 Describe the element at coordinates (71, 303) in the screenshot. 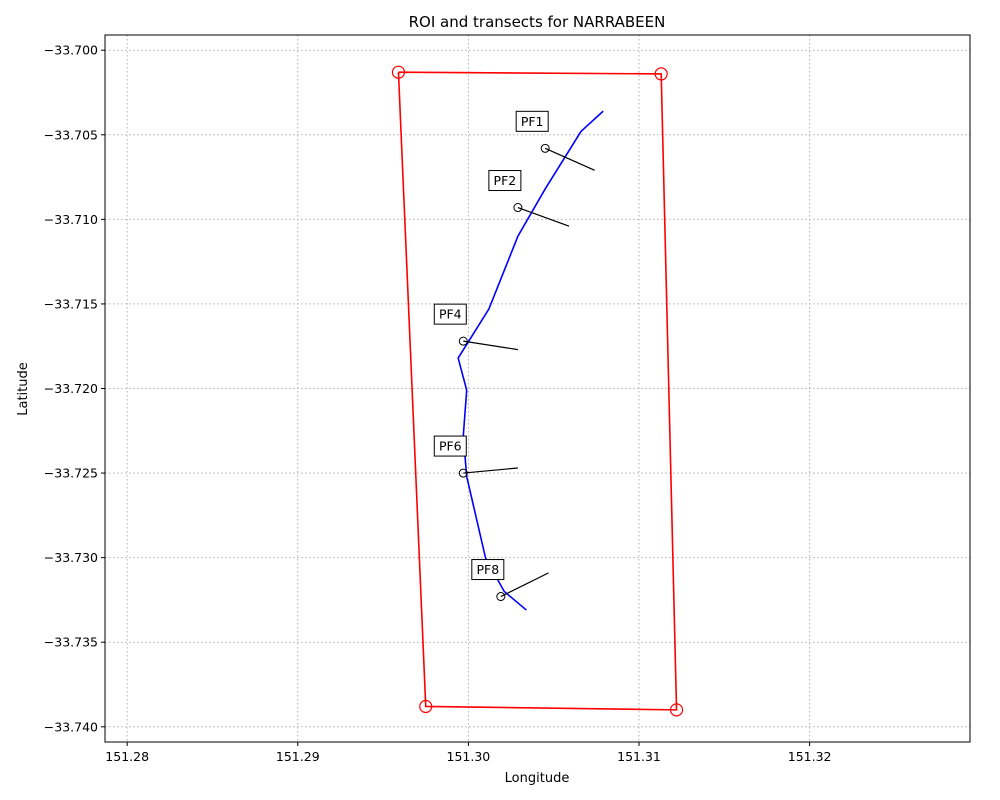

I see `y-tick-label: −33.715` at that location.